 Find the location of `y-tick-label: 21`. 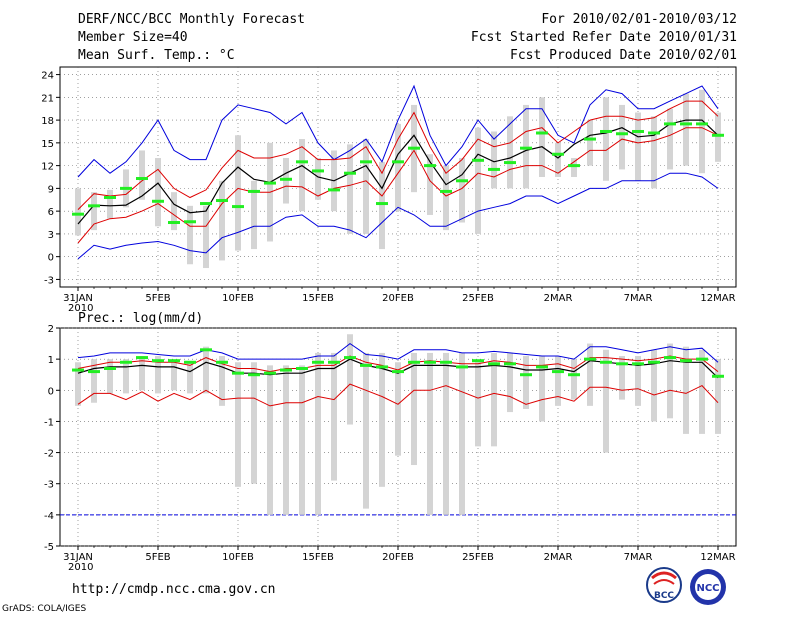

y-tick-label: 21 is located at coordinates (47, 98).